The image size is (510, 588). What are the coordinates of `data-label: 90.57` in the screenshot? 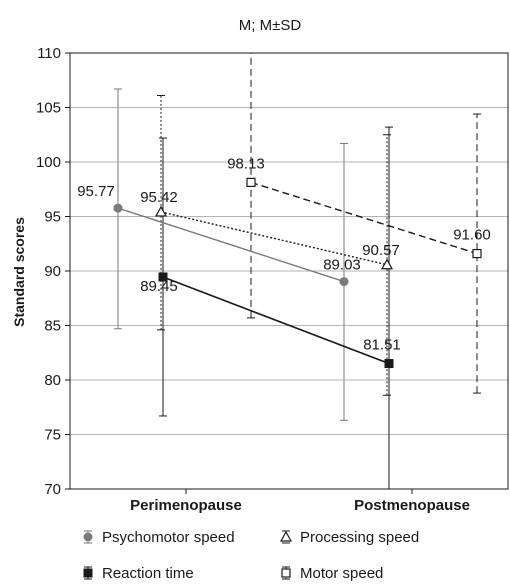 It's located at (381, 250).